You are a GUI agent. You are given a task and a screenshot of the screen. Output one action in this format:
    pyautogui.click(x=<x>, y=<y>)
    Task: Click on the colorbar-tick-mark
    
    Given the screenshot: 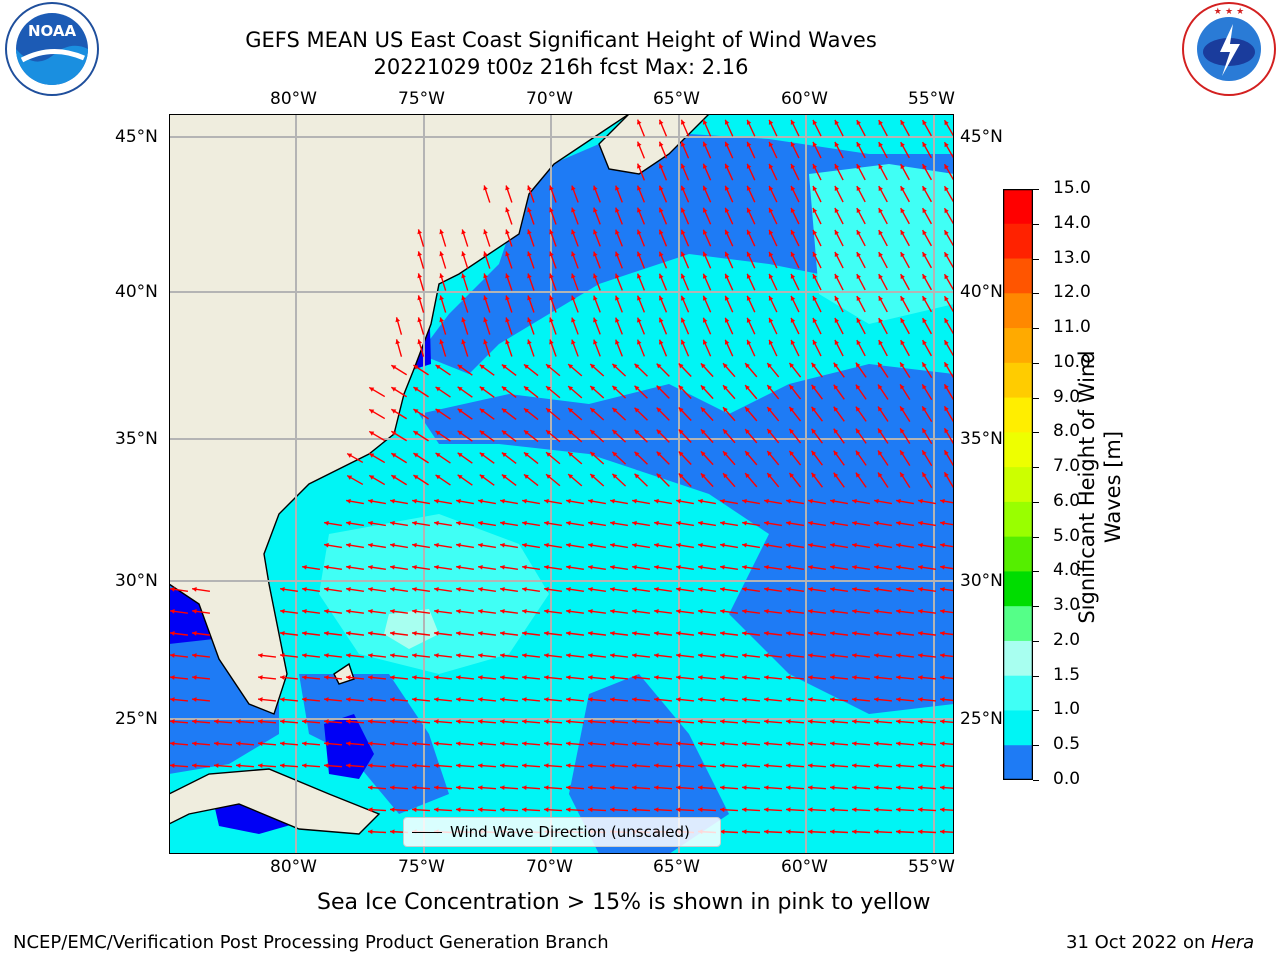 What is the action you would take?
    pyautogui.click(x=1036, y=329)
    